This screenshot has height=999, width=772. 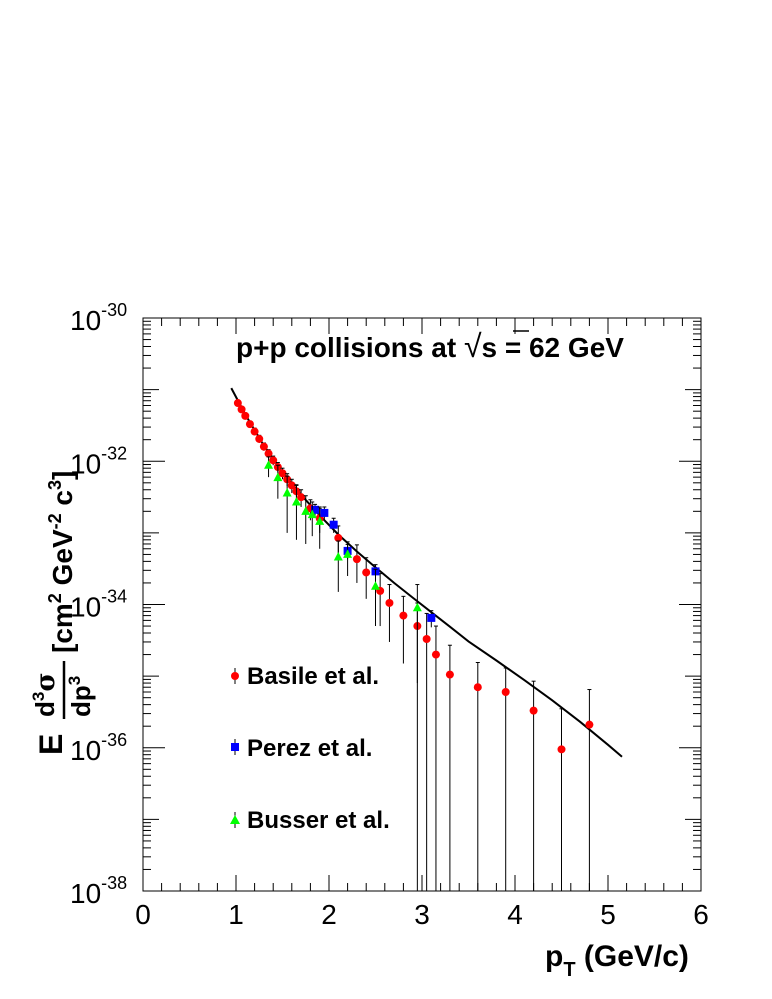 What do you see at coordinates (80, 696) in the screenshot?
I see `y-label-denominator: dp3` at bounding box center [80, 696].